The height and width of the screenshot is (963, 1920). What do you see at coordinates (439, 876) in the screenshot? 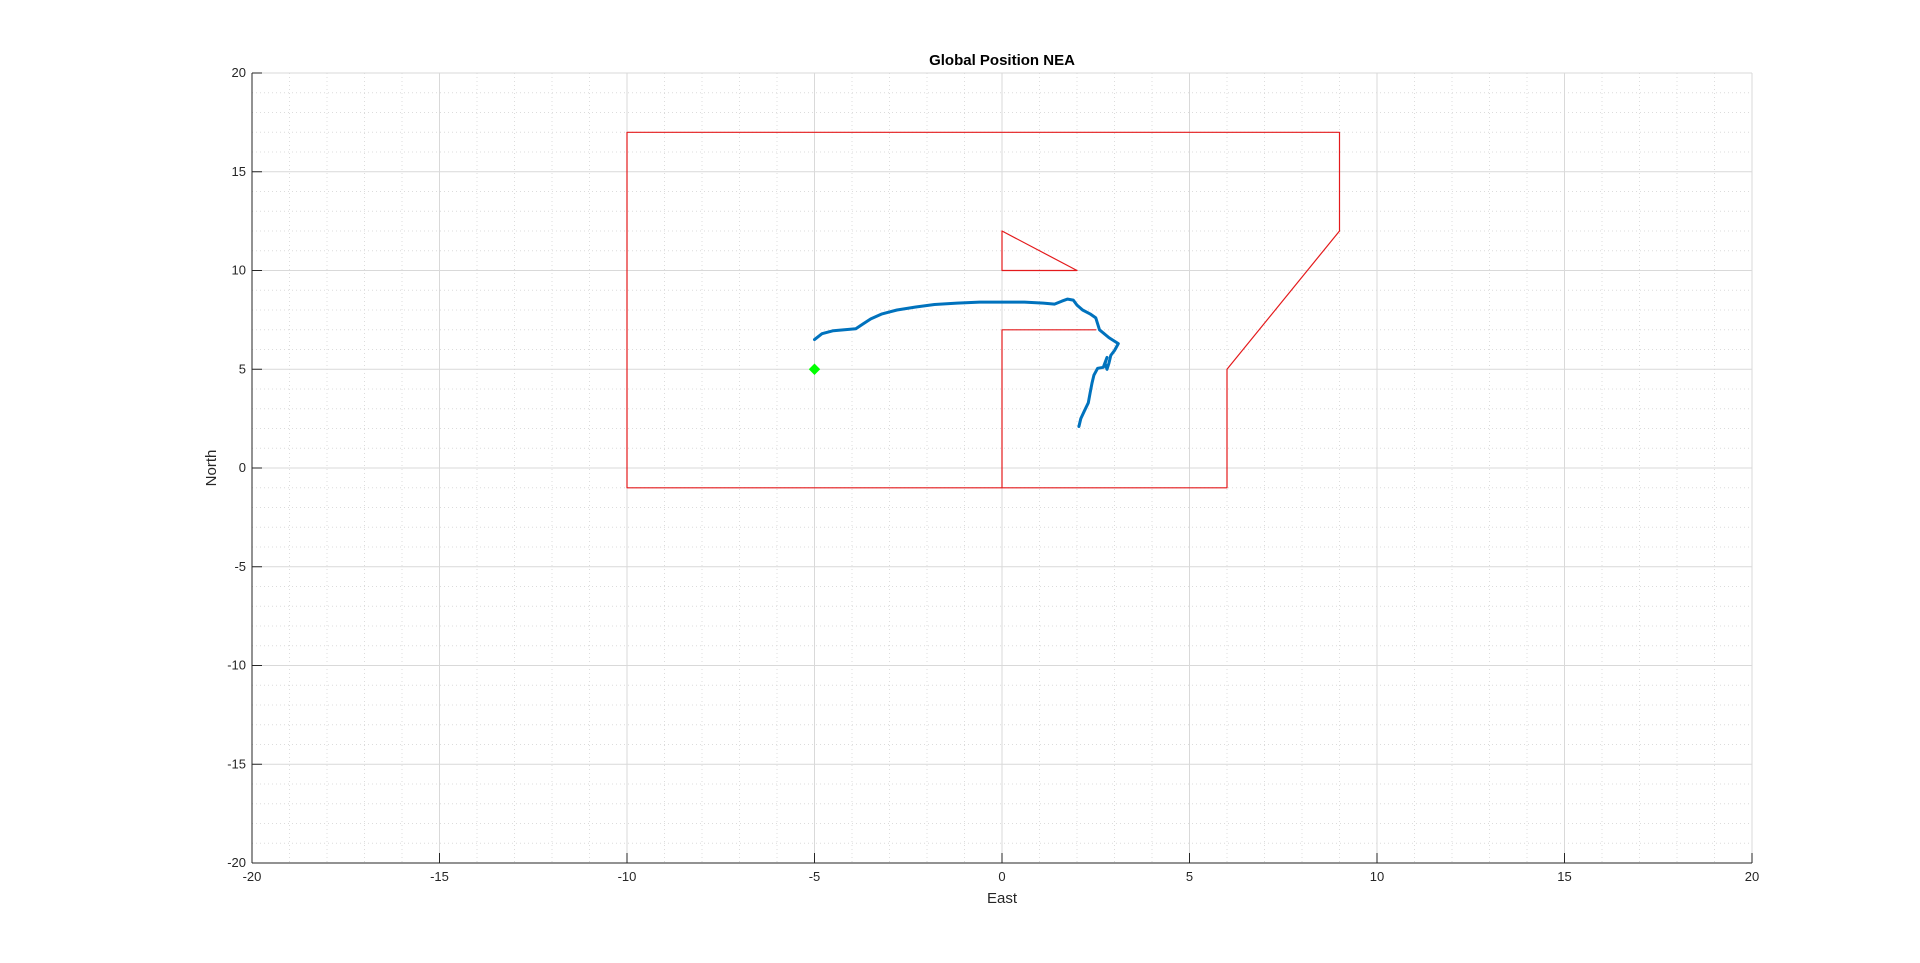
I see `x-tick-label: -15` at bounding box center [439, 876].